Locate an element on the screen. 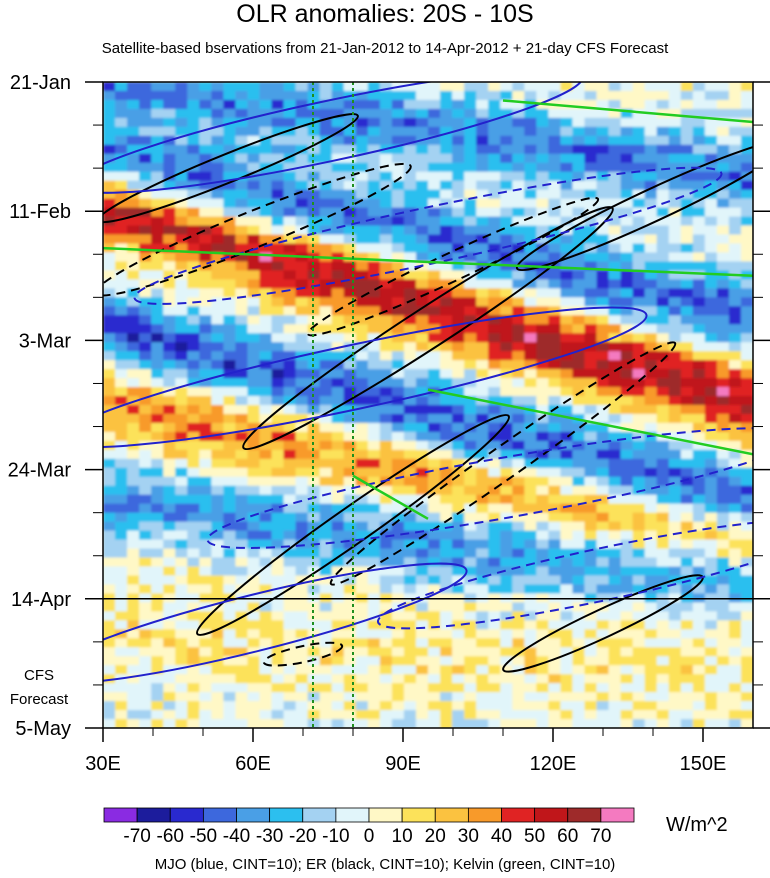 This screenshot has width=770, height=878. colorbar-label: 20 is located at coordinates (435, 836).